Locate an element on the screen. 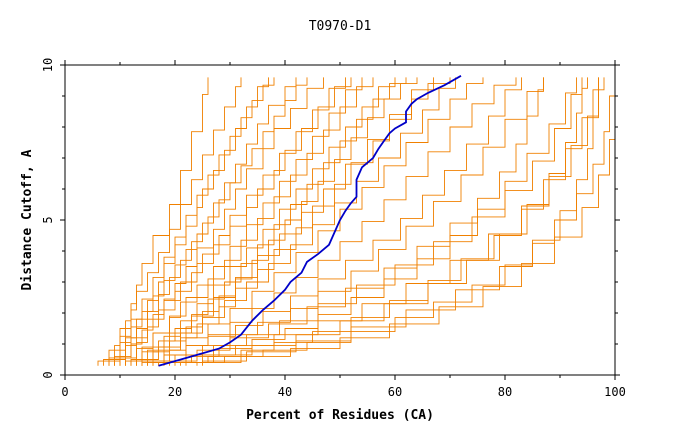 This screenshot has width=680, height=445. chart-title: T0970-D1 is located at coordinates (340, 26).